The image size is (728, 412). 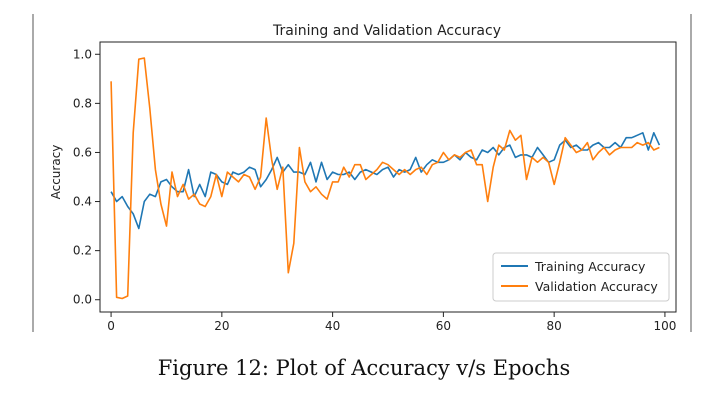 I want to click on legend: Training Accuracy Validation Accuracy, so click(x=581, y=277).